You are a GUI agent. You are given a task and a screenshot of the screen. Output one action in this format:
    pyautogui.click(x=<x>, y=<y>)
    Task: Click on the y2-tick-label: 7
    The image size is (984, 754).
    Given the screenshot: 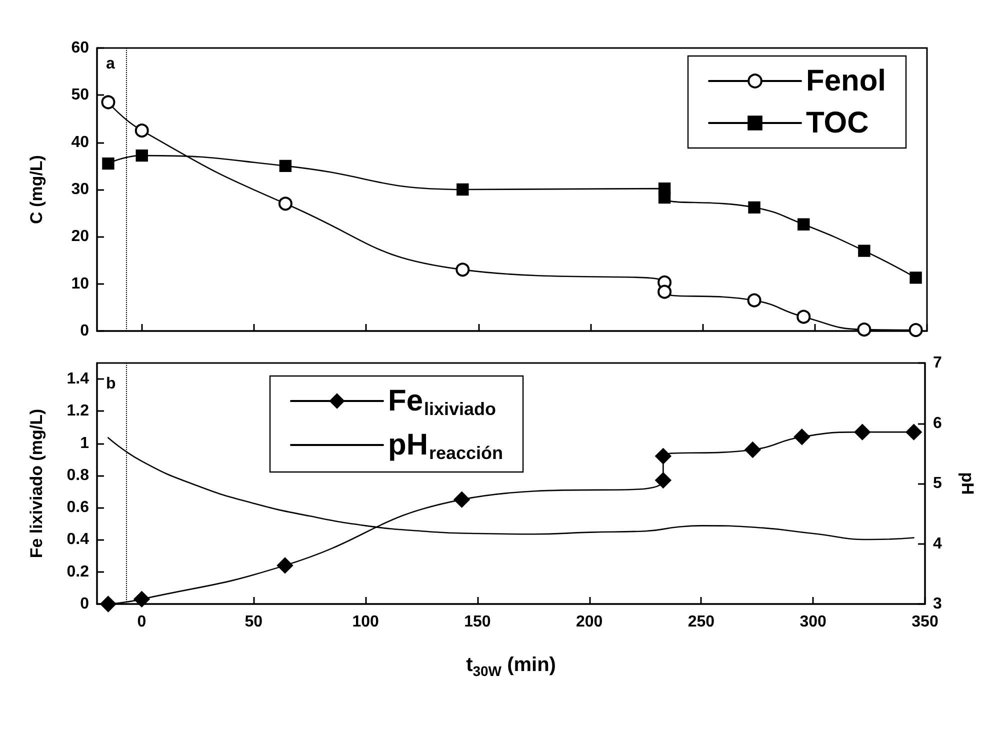 What is the action you would take?
    pyautogui.click(x=937, y=363)
    